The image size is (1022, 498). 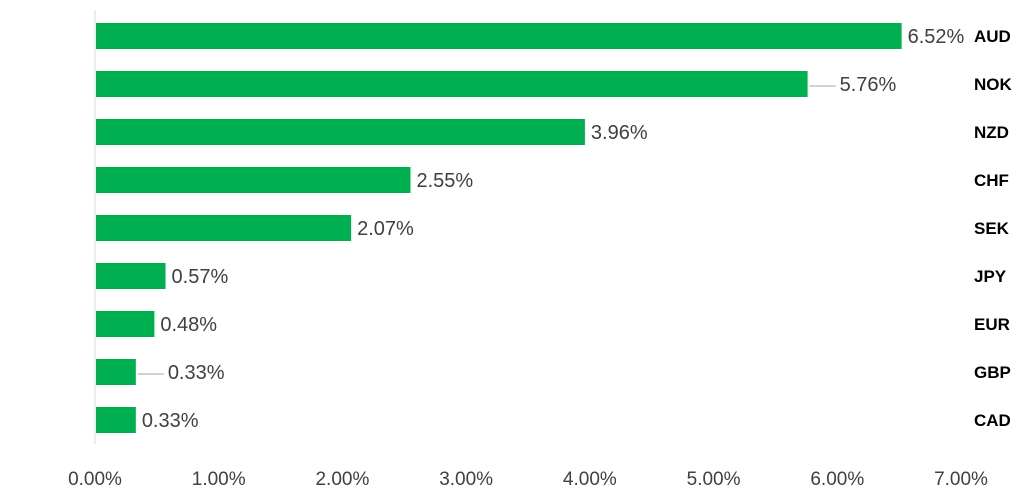 What do you see at coordinates (95, 479) in the screenshot?
I see `x-tick-label: 0.00%` at bounding box center [95, 479].